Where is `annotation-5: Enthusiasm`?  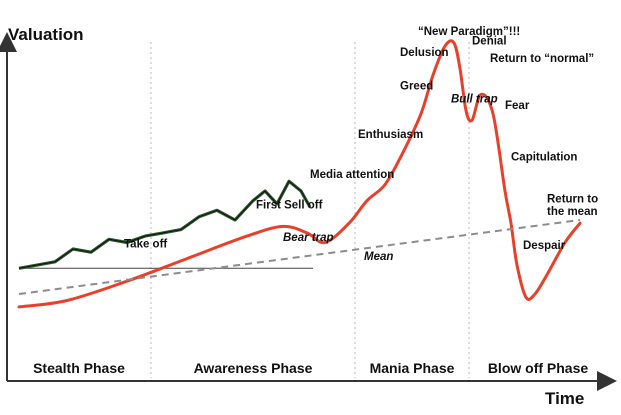 annotation-5: Enthusiasm is located at coordinates (390, 135).